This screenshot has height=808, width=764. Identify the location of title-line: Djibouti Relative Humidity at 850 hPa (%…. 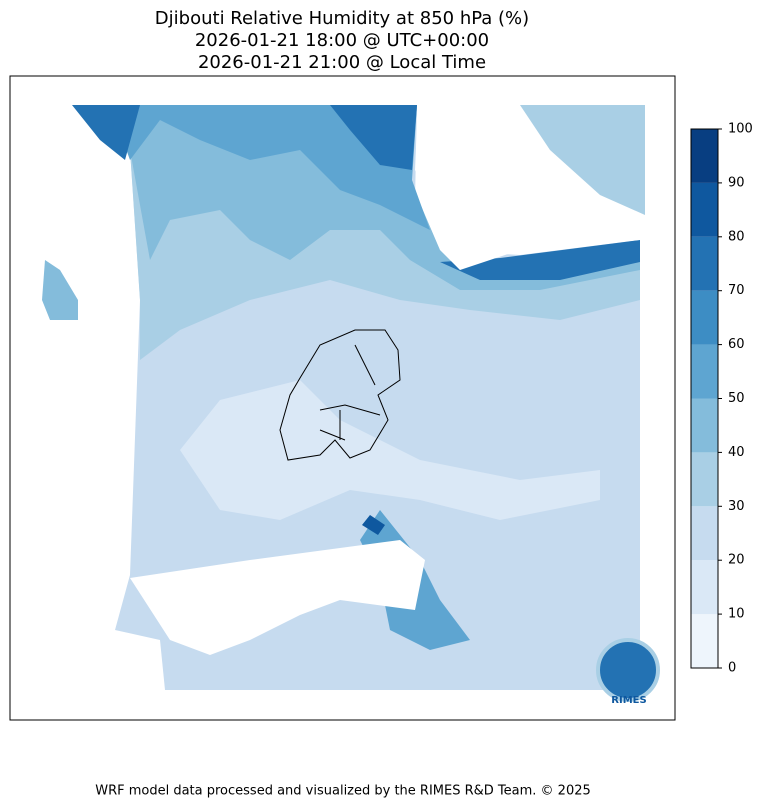
(342, 18).